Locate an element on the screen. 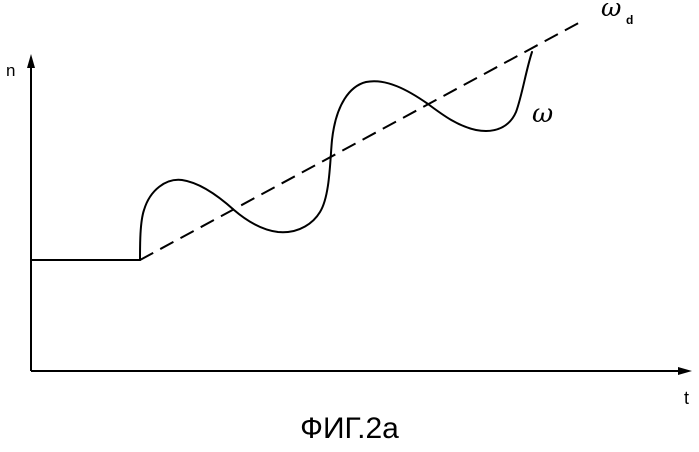 The height and width of the screenshot is (452, 699). figure-caption: ФИГ.2а is located at coordinates (349, 429).